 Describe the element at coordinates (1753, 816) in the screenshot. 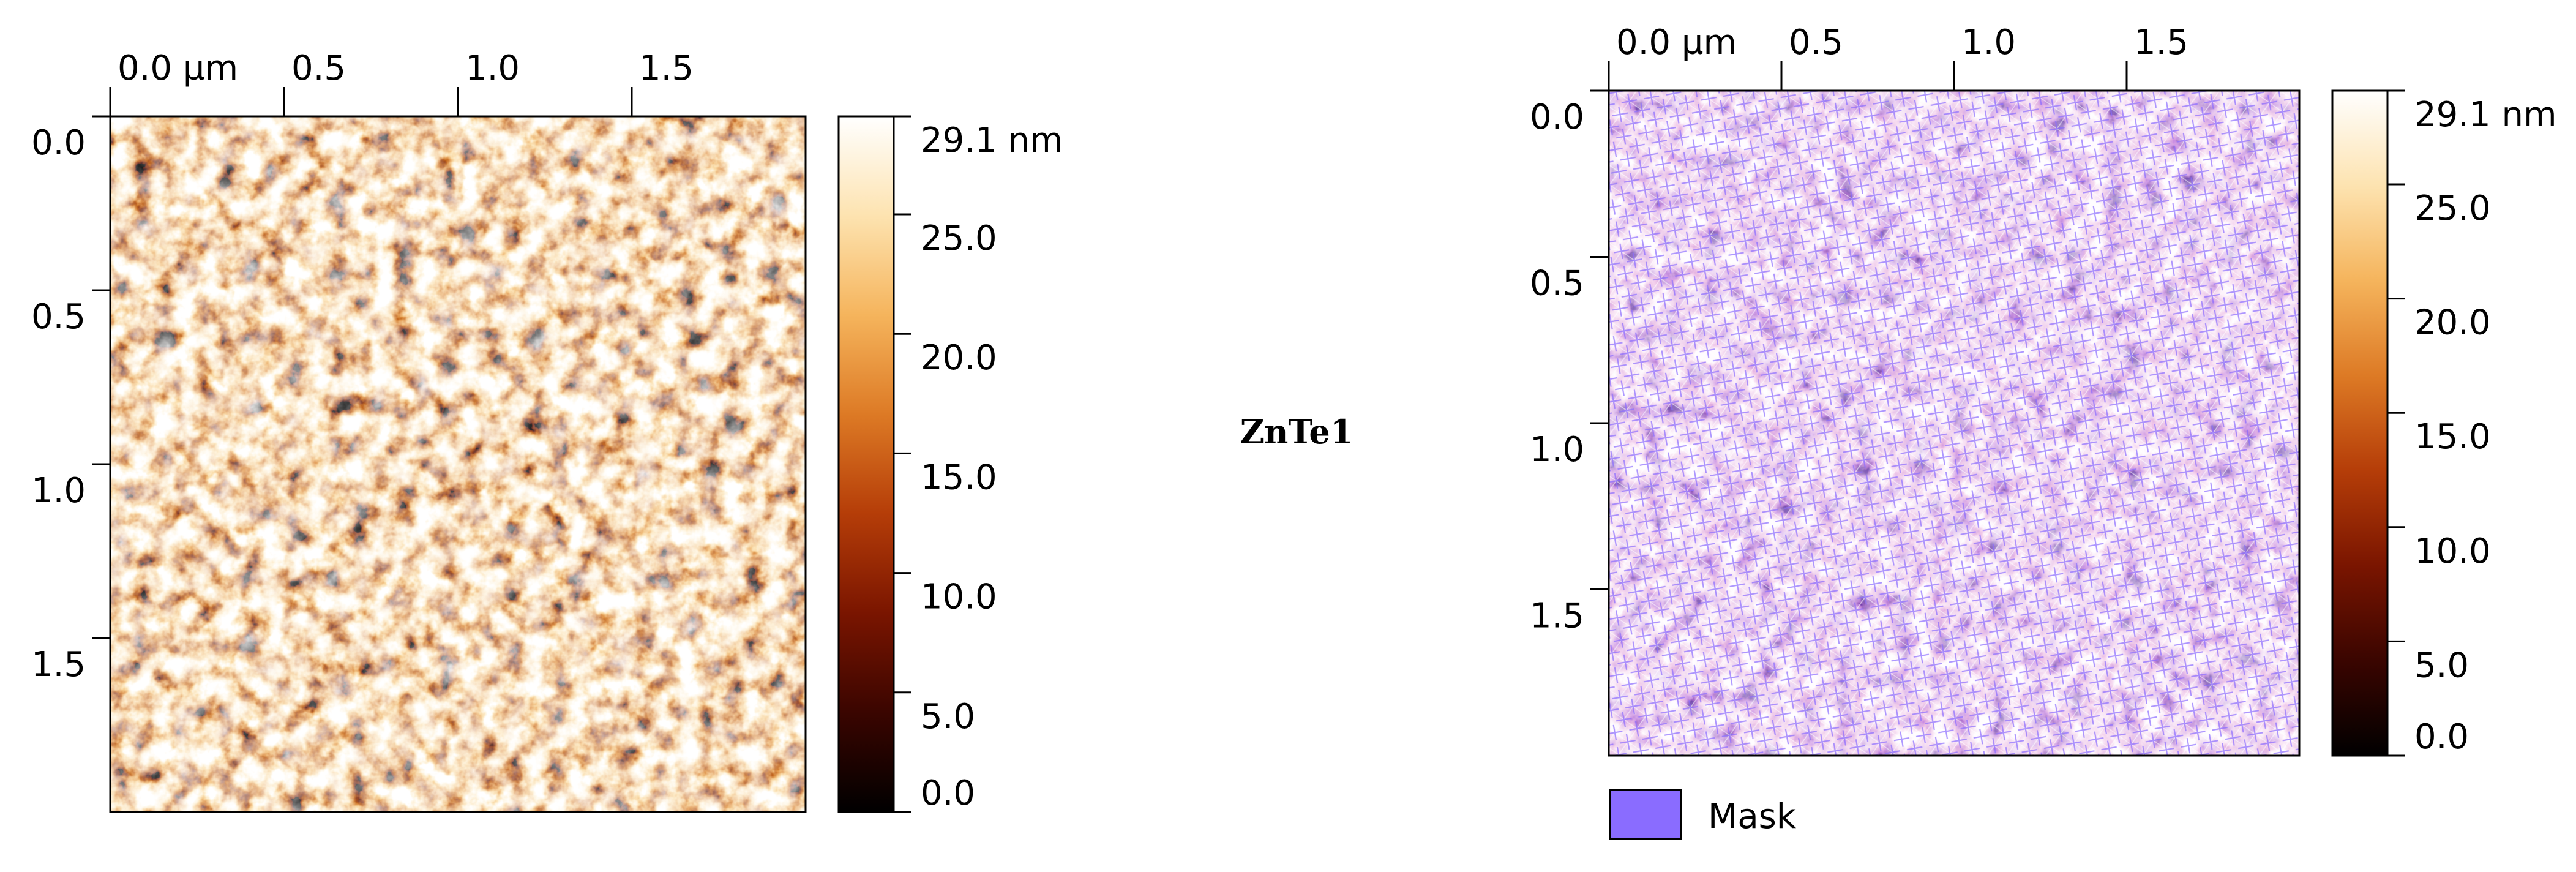

I see `mask-legend-label: Mask` at that location.